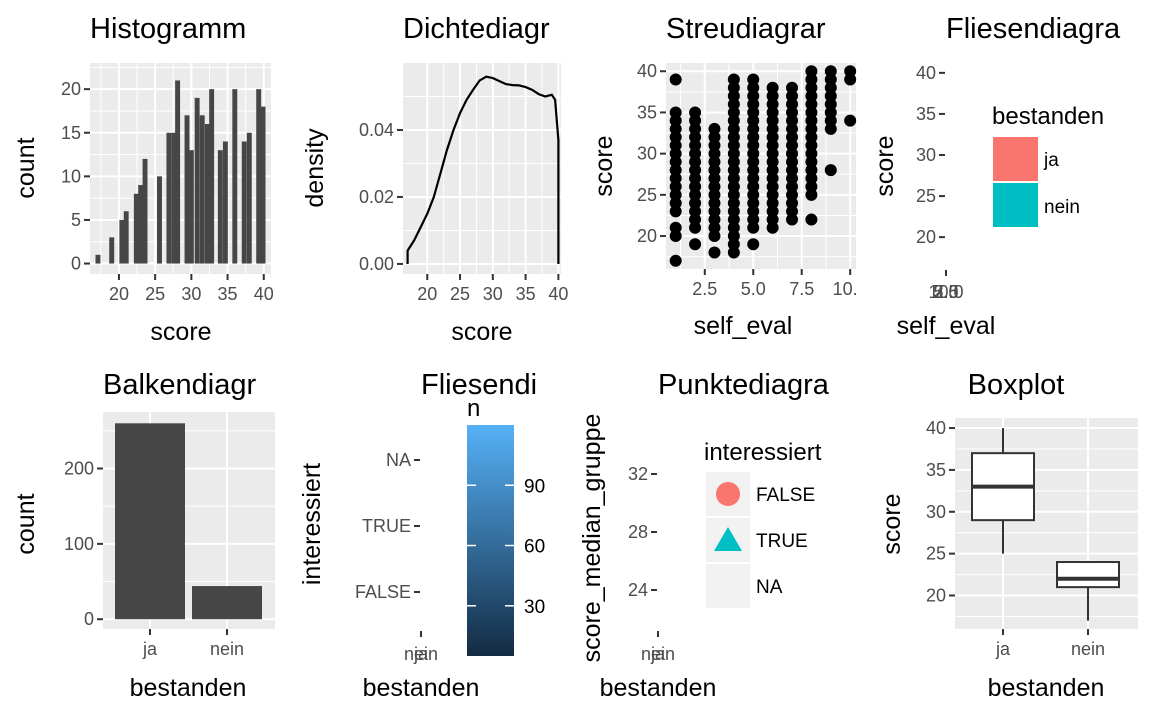 The image size is (1152, 711). What do you see at coordinates (746, 29) in the screenshot?
I see `chart-title: Streudiagrar` at bounding box center [746, 29].